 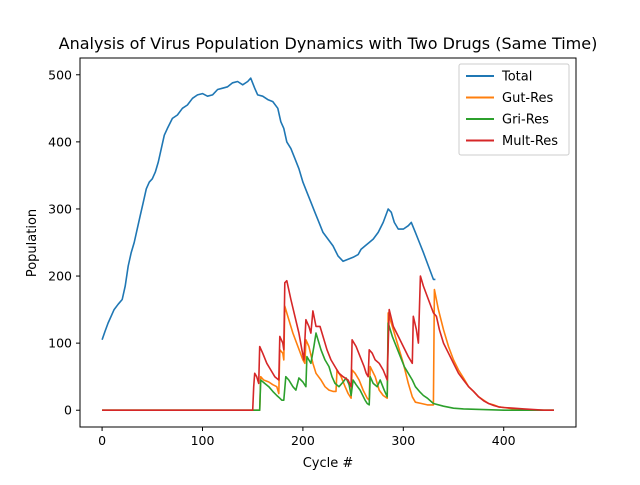 What do you see at coordinates (32, 243) in the screenshot?
I see `y-axis-label: Population` at bounding box center [32, 243].